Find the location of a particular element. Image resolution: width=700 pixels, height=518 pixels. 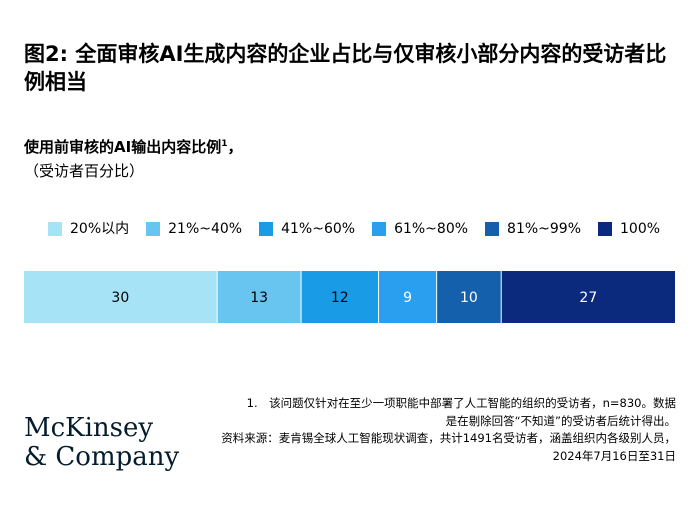

legend-label: 20%以内 is located at coordinates (100, 229).